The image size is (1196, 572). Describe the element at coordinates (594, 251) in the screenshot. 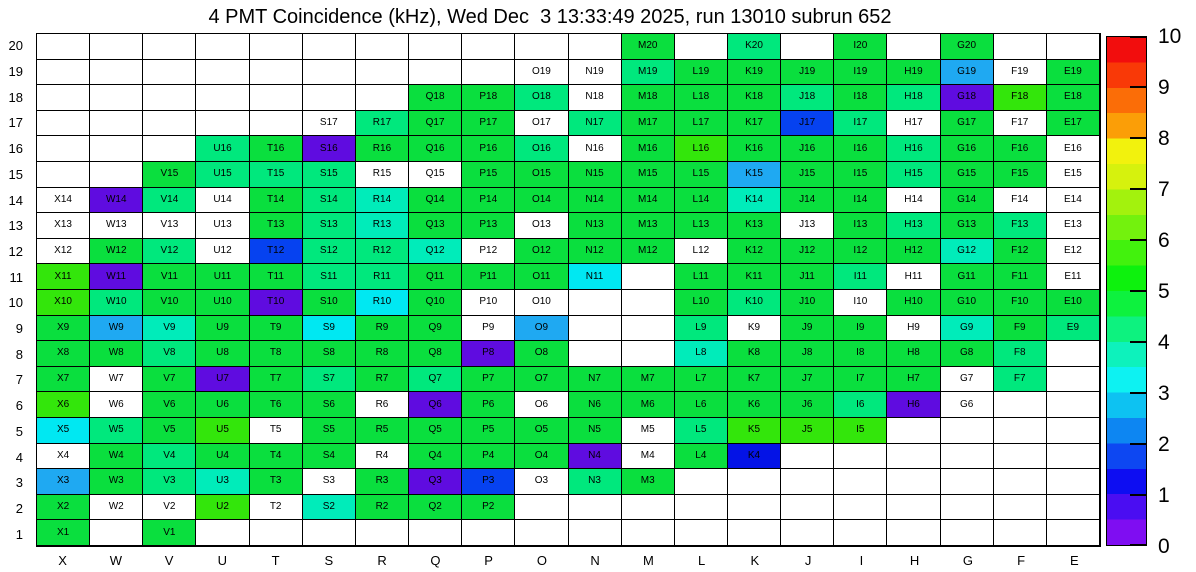

I see `cell-label: N12` at that location.